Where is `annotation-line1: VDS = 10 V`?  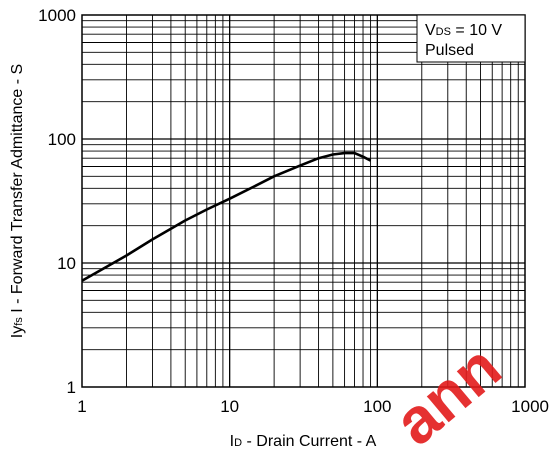 annotation-line1: VDS = 10 V is located at coordinates (463, 30).